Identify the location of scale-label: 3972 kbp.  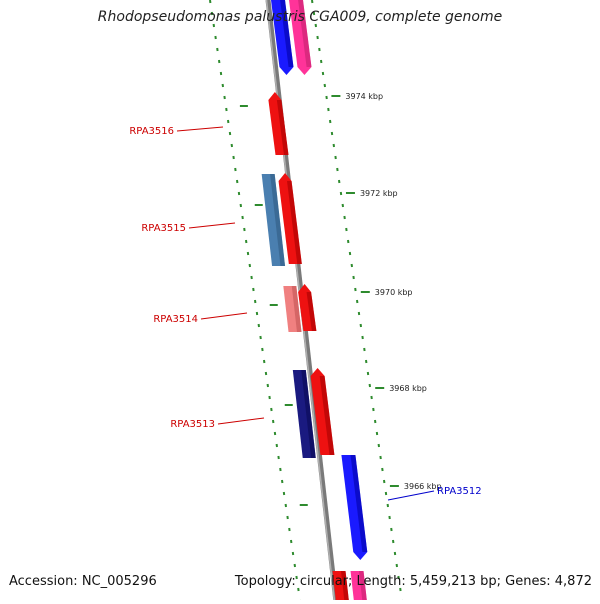
(379, 193).